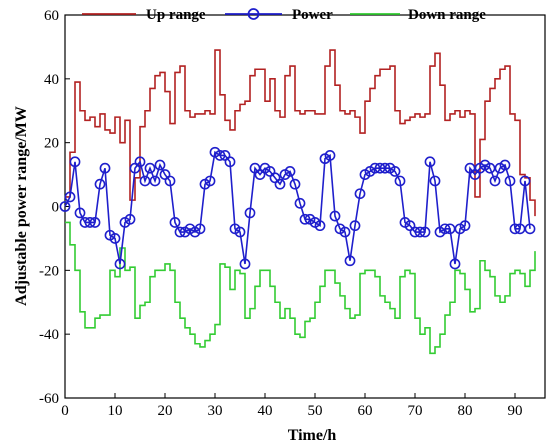 This screenshot has height=448, width=550. I want to click on legend-label: Down range, so click(447, 15).